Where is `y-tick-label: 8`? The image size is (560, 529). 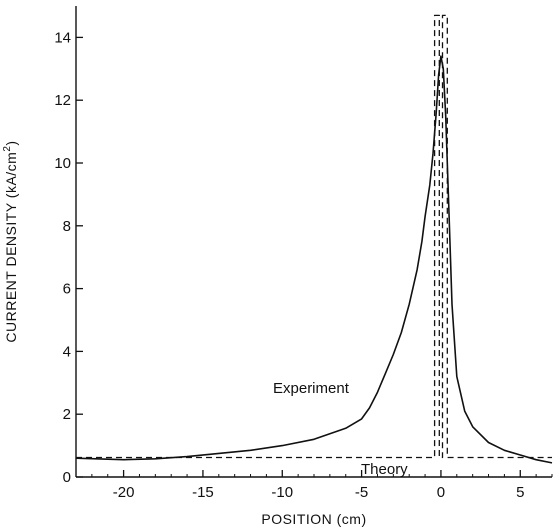 y-tick-label: 8 is located at coordinates (67, 226).